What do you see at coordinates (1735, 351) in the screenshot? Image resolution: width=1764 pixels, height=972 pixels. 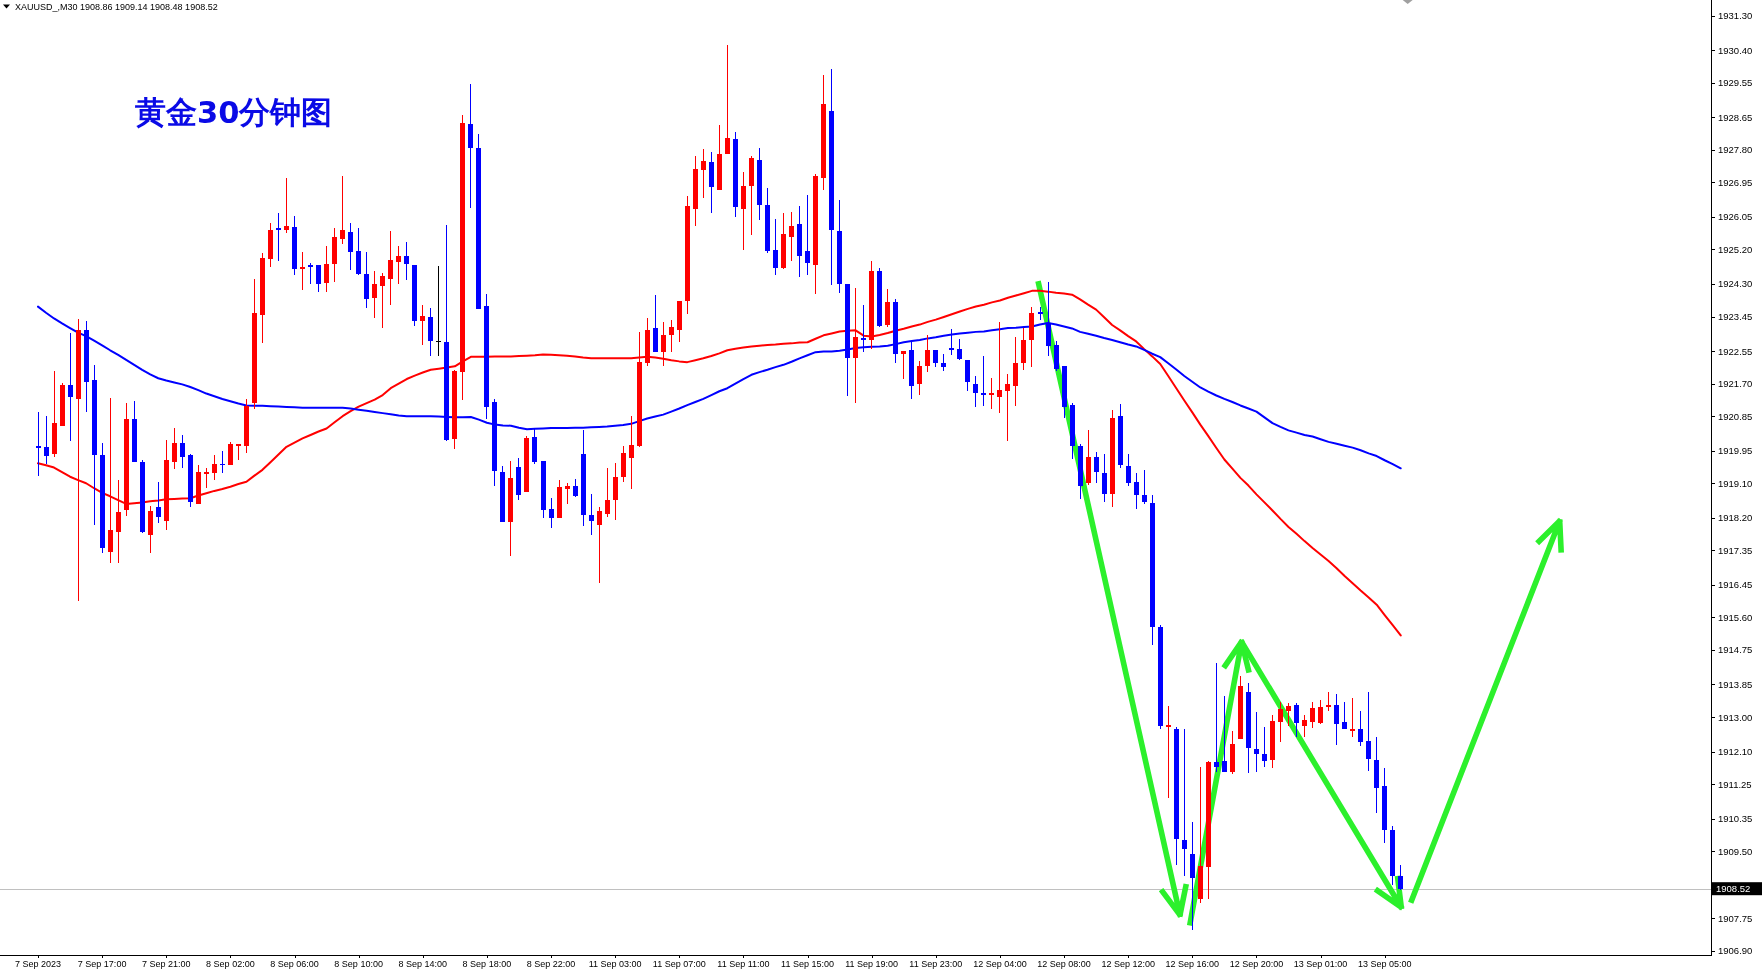 I see `y-tick-label: 1922.55` at bounding box center [1735, 351].